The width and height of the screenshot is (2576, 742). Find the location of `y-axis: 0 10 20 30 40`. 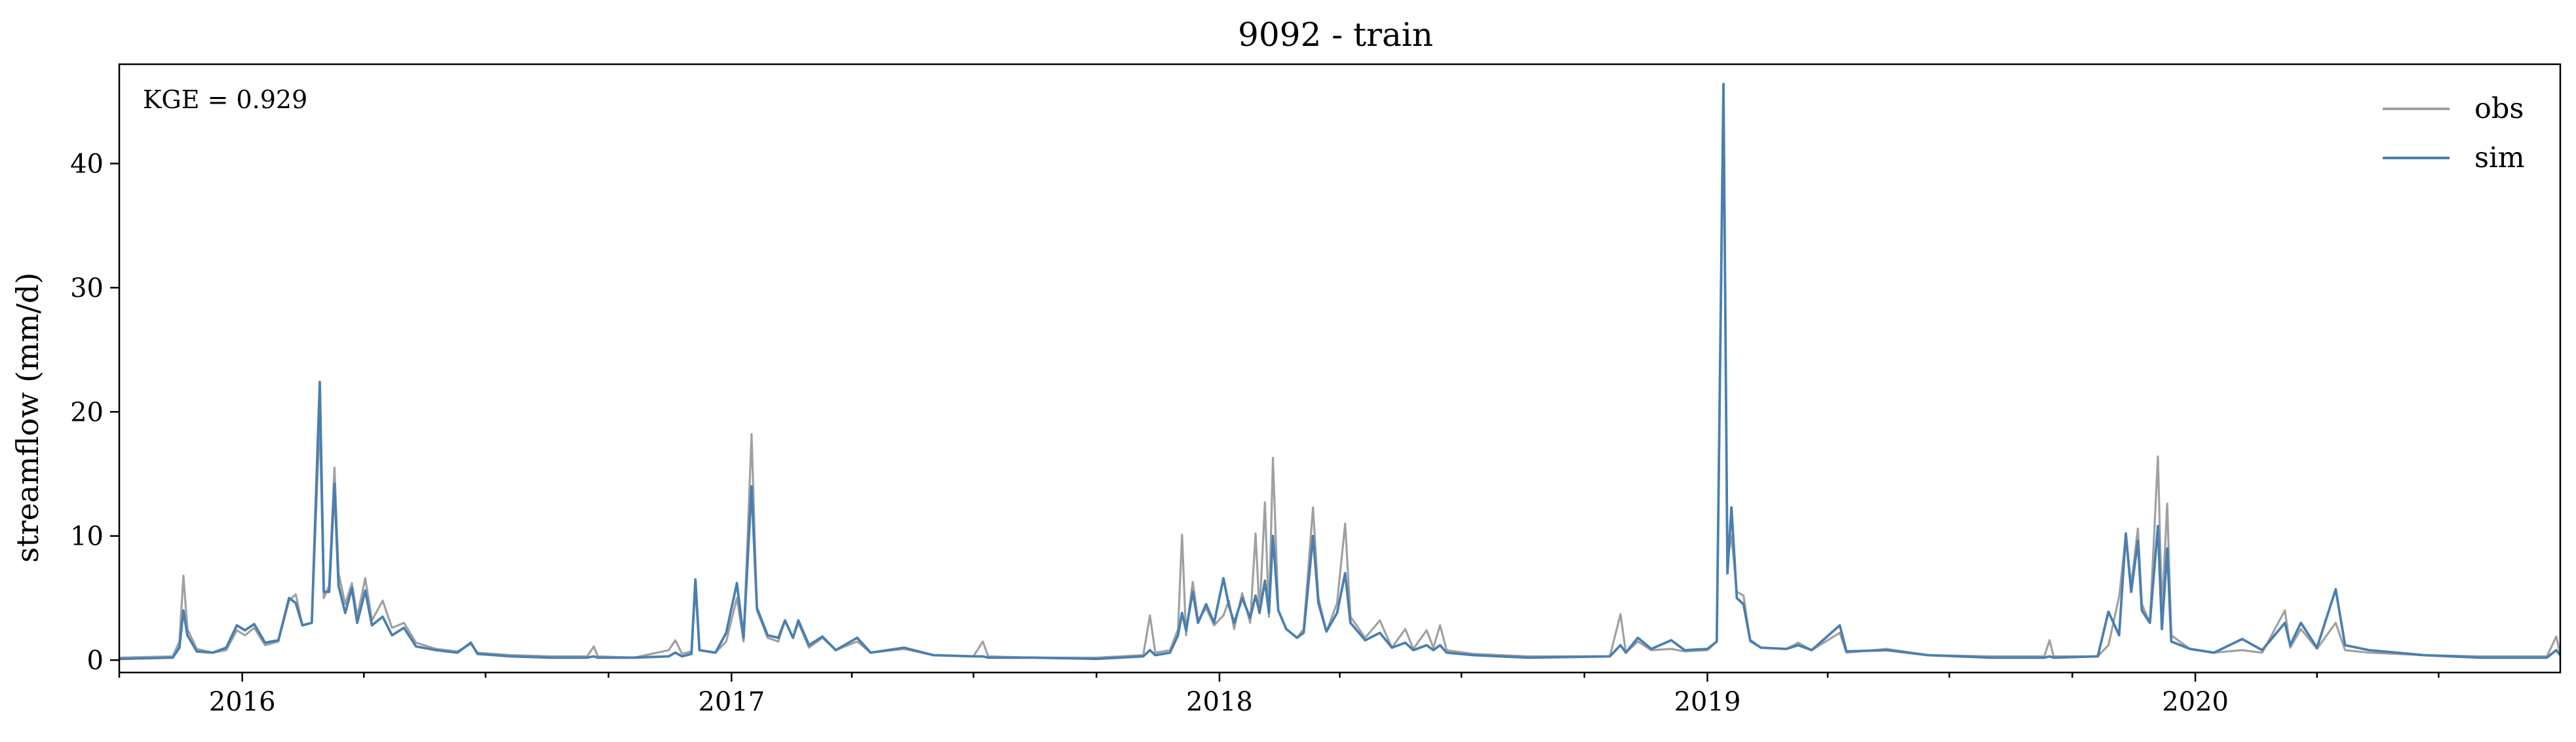

y-axis: 0 10 20 30 40 is located at coordinates (94, 412).